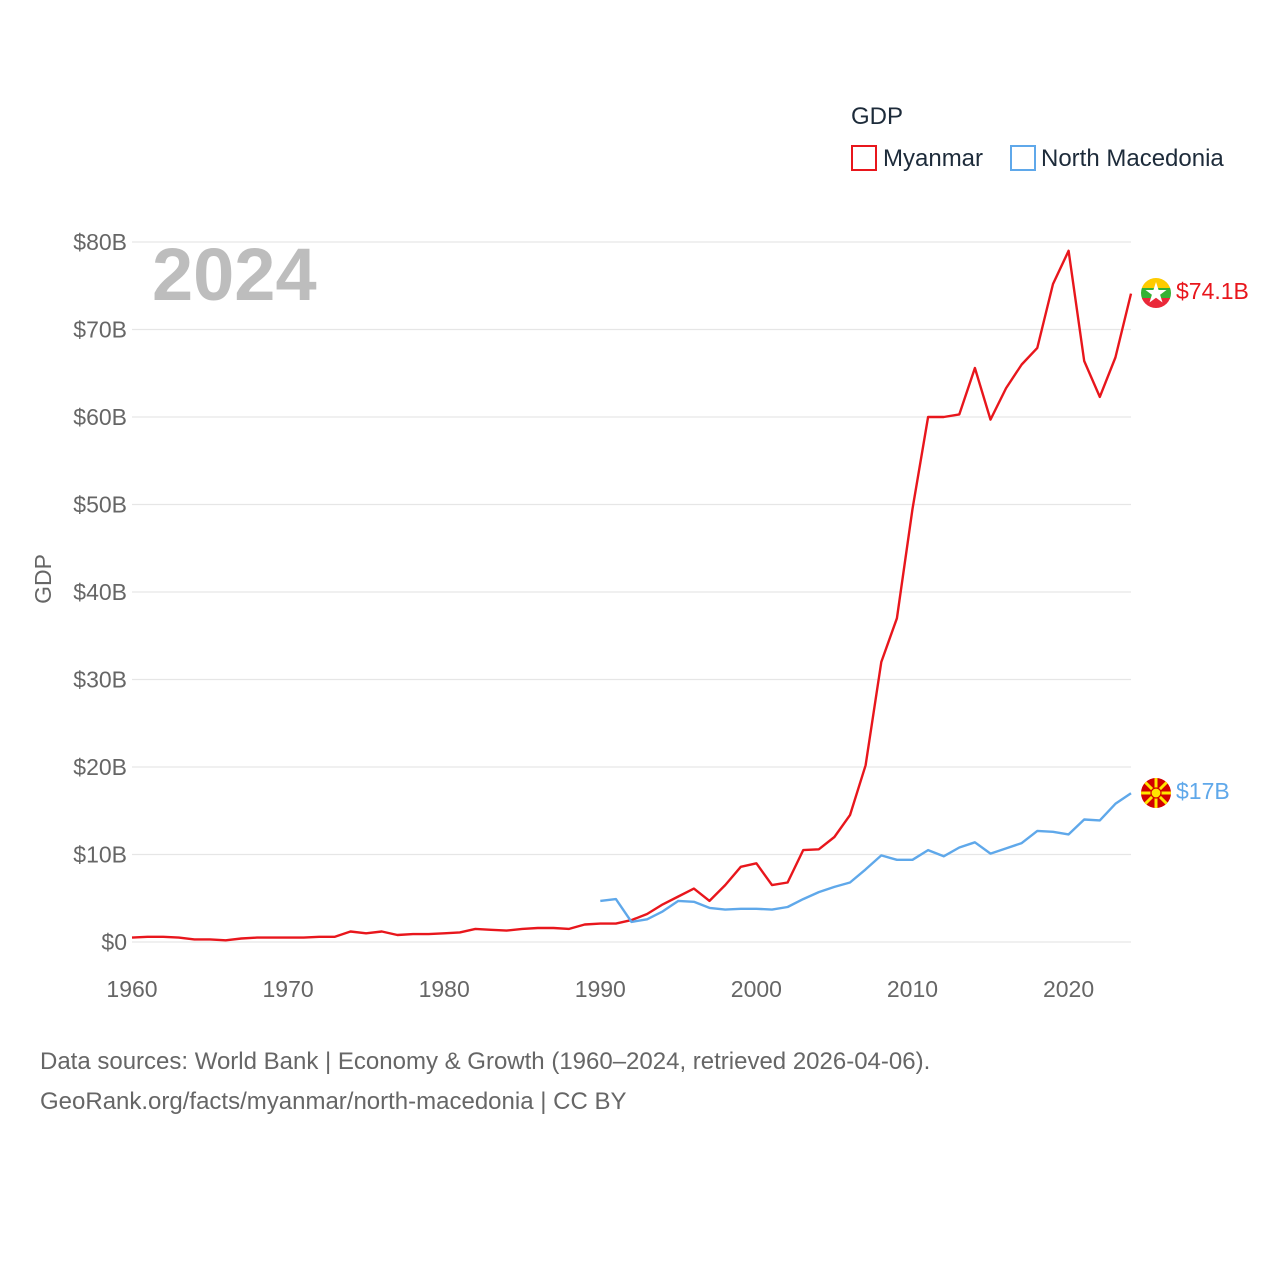 The height and width of the screenshot is (1280, 1280). I want to click on y-tick-label: $40B, so click(100, 592).